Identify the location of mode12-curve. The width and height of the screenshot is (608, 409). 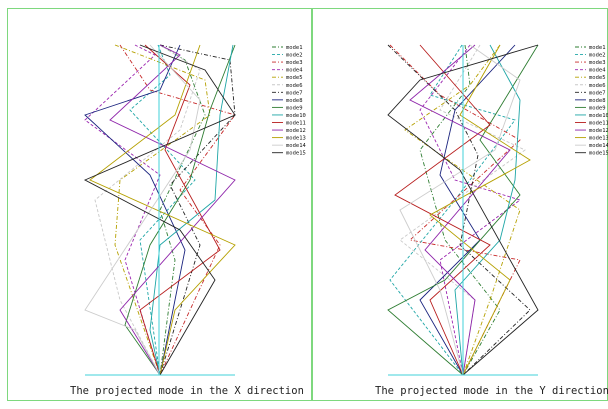
(460, 210).